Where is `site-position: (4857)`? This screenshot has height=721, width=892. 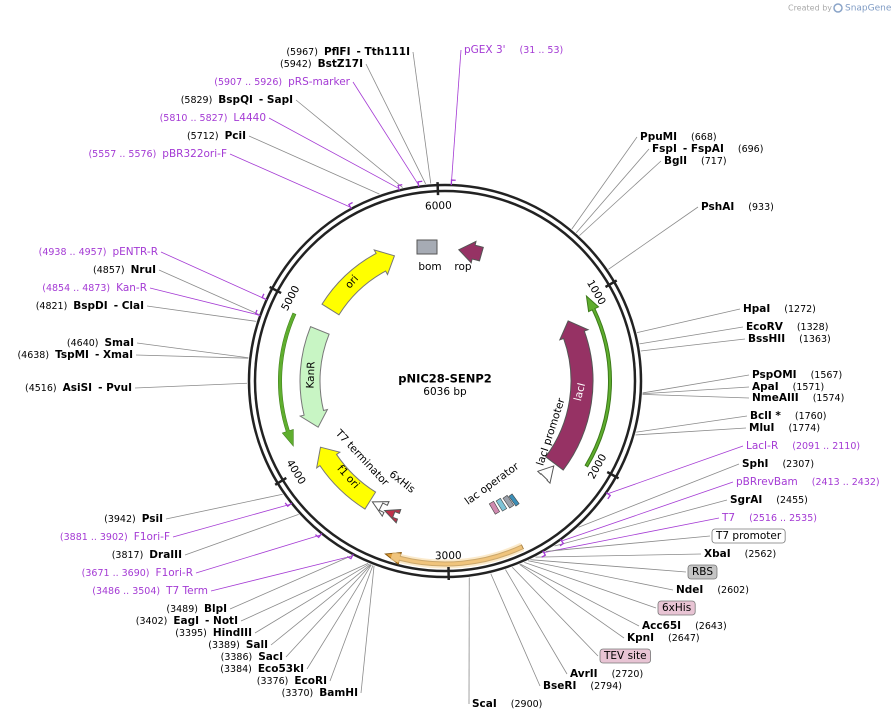 site-position: (4857) is located at coordinates (109, 270).